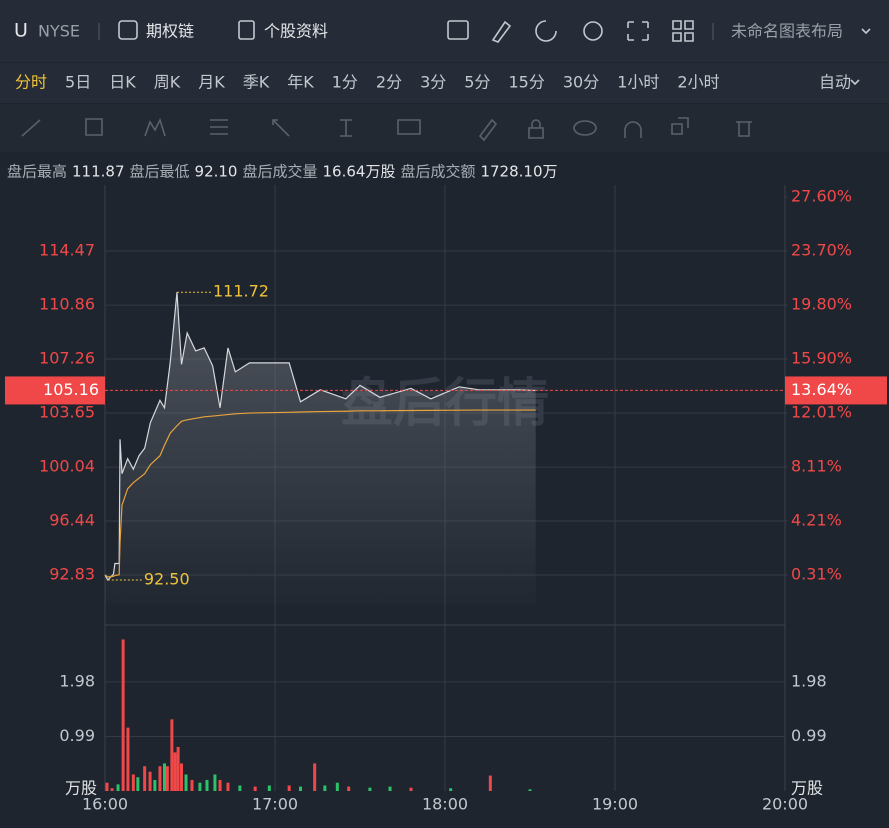 This screenshot has height=828, width=889. Describe the element at coordinates (71, 389) in the screenshot. I see `last-price-label: 105.16` at that location.